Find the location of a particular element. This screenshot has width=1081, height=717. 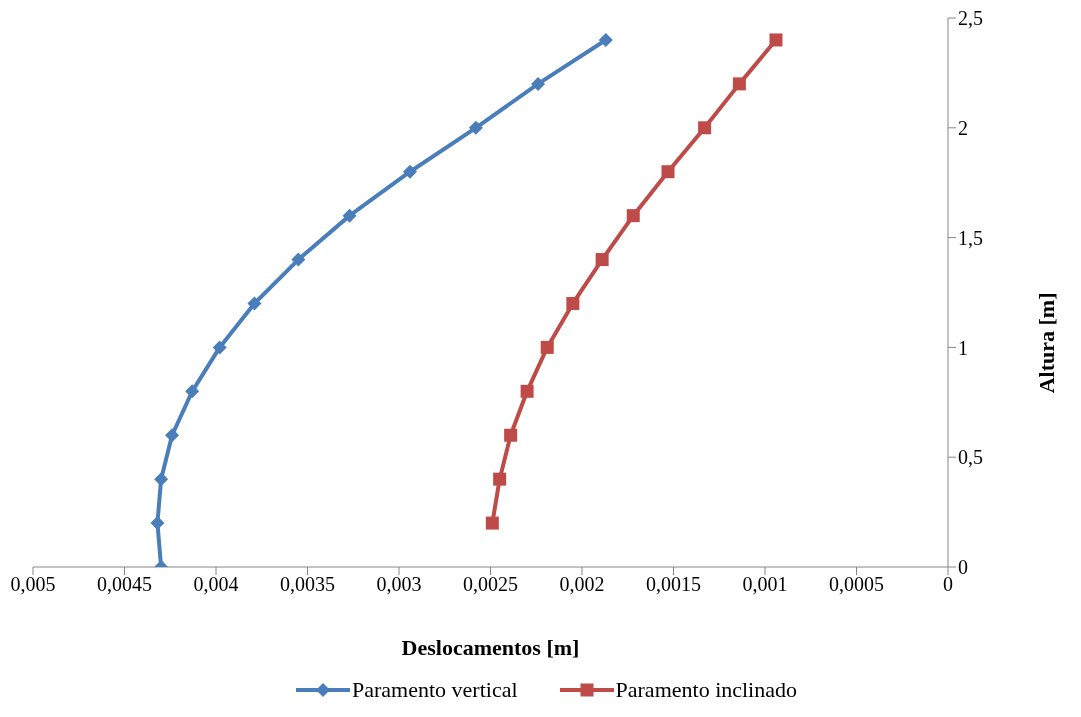

y-tick-label: 0 is located at coordinates (963, 567).